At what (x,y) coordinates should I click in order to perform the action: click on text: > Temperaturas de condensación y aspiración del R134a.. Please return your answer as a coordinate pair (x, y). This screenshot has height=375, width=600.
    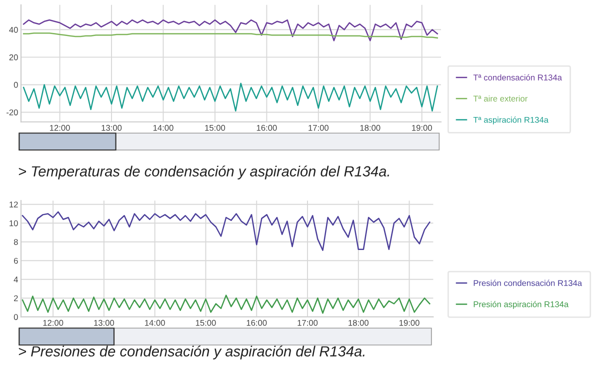
    Looking at the image, I should click on (204, 173).